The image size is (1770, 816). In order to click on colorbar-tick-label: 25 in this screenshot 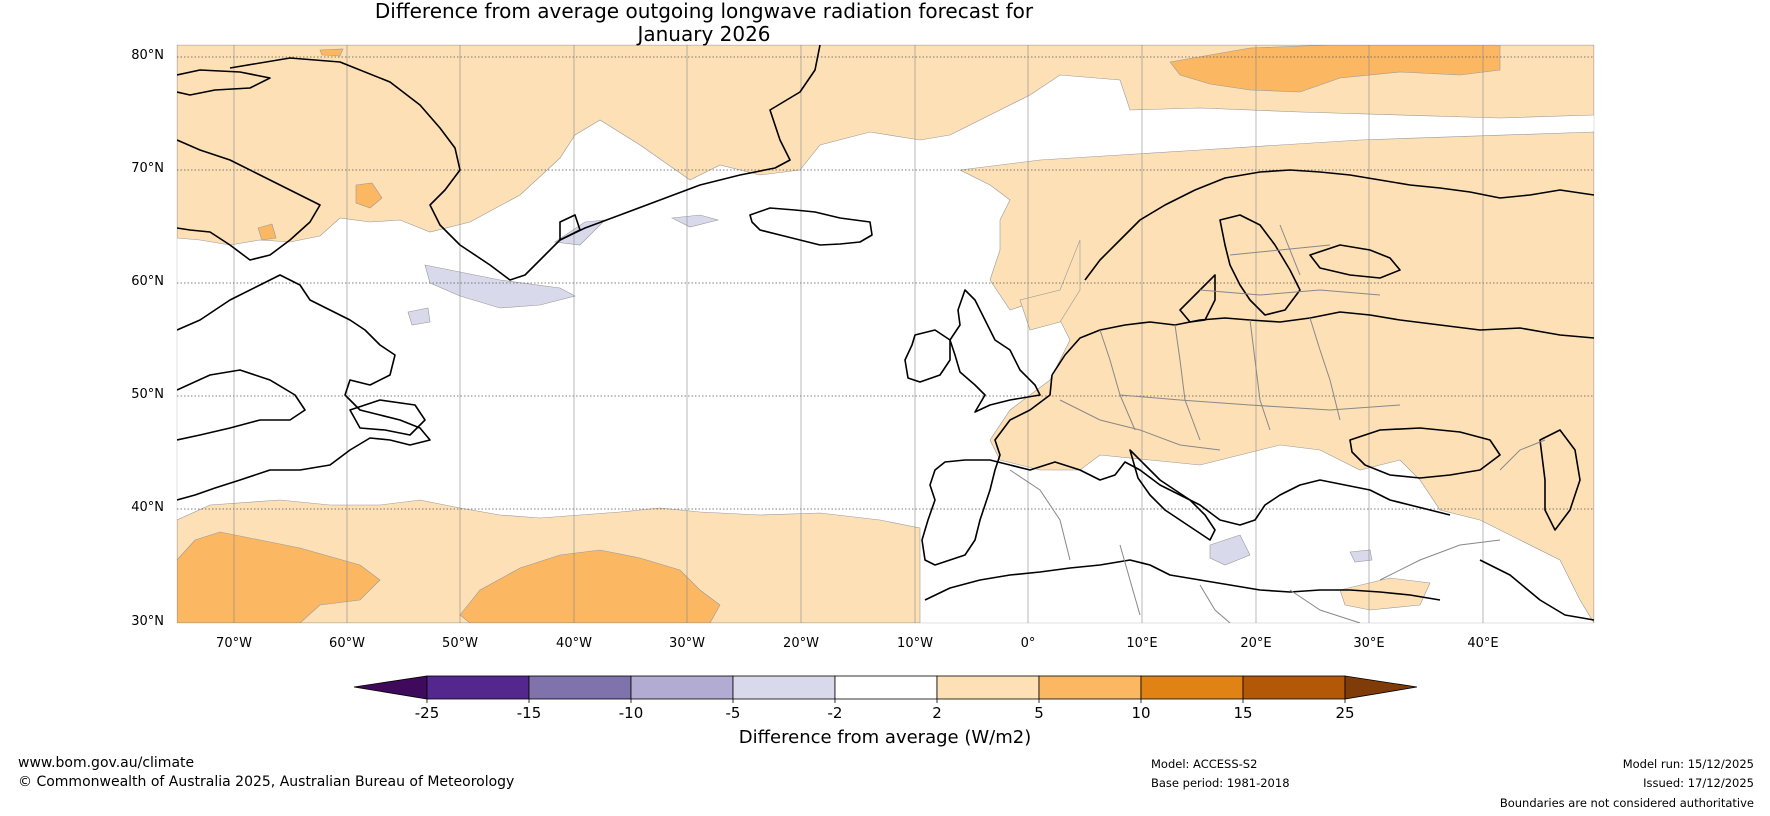, I will do `click(1345, 713)`.